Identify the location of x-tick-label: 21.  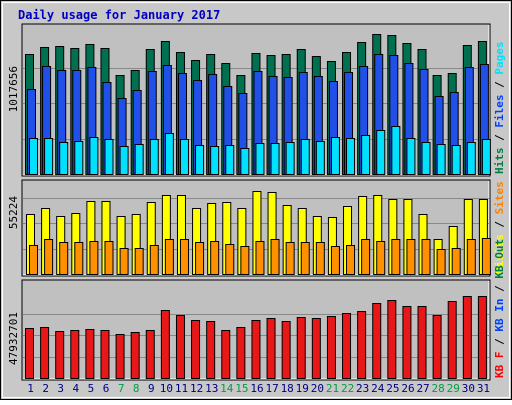
(332, 388).